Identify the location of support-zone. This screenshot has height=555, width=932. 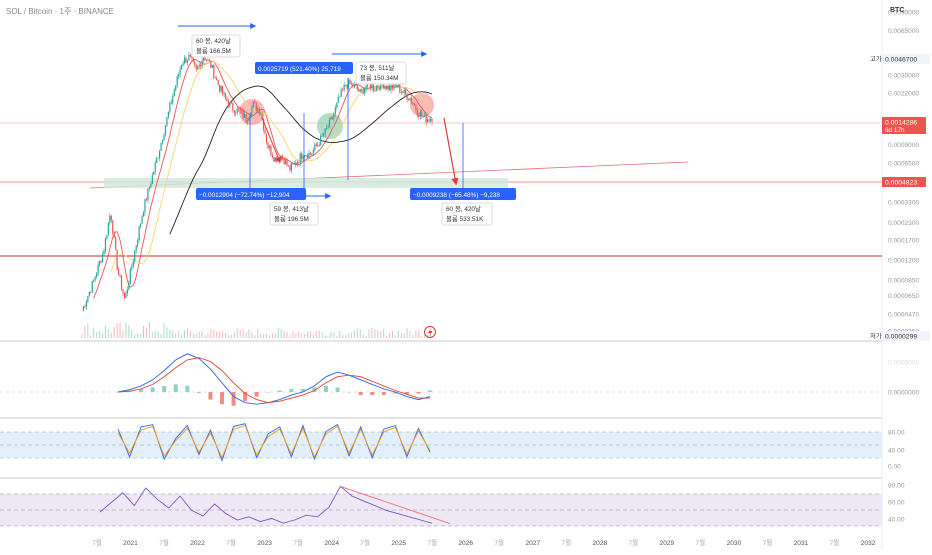
(306, 183).